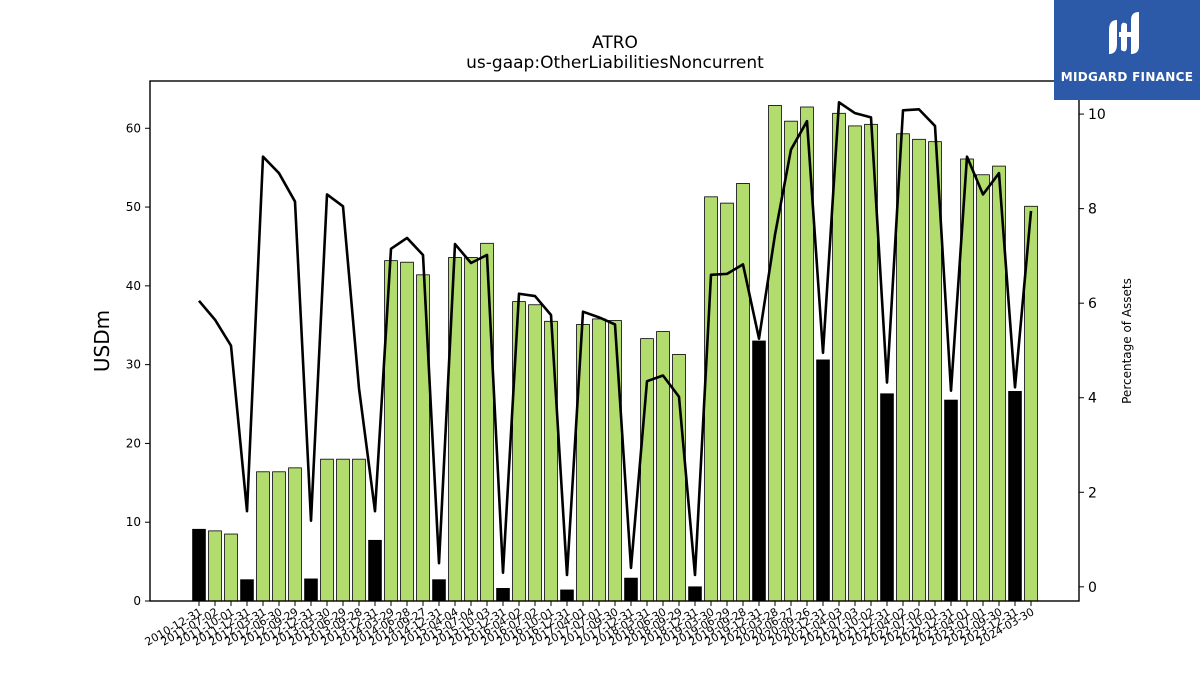  Describe the element at coordinates (615, 43) in the screenshot. I see `chart-title: ATRO` at that location.